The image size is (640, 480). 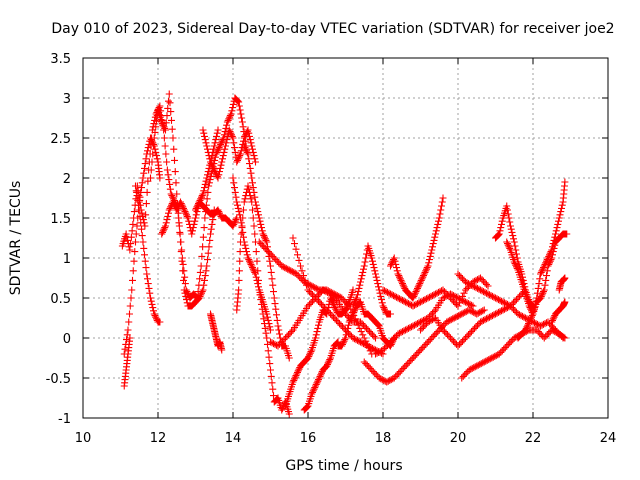 I want to click on x-tick-label: 16, so click(x=308, y=438).